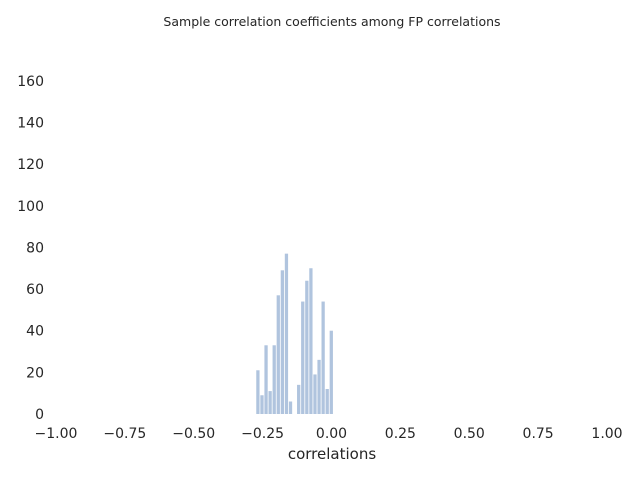 This screenshot has height=480, width=640. Describe the element at coordinates (124, 434) in the screenshot. I see `x-tick-label: −0.75` at that location.